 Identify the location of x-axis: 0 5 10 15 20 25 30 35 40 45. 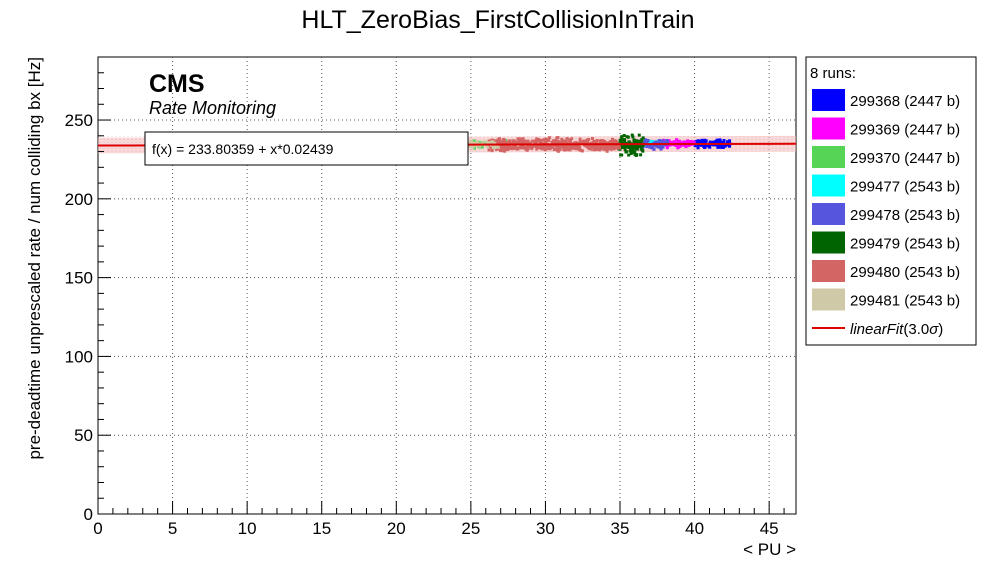
(439, 519).